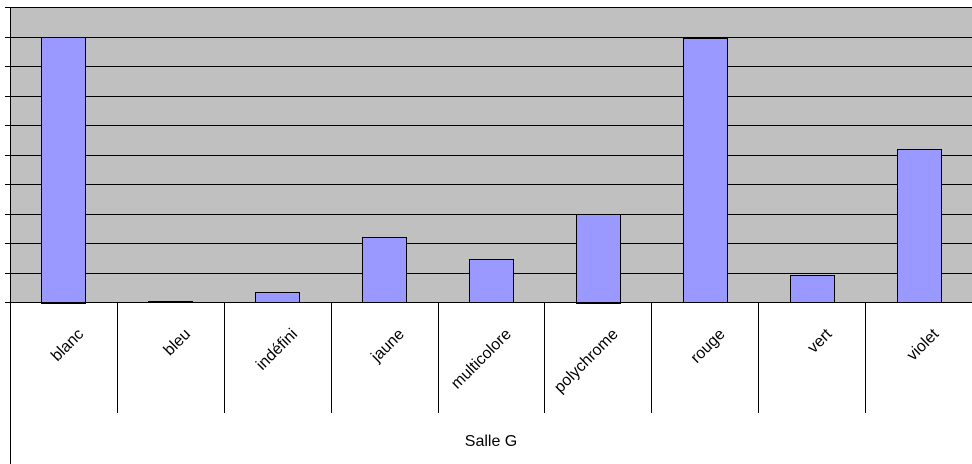 The width and height of the screenshot is (972, 464). I want to click on bar-jaune, so click(384, 270).